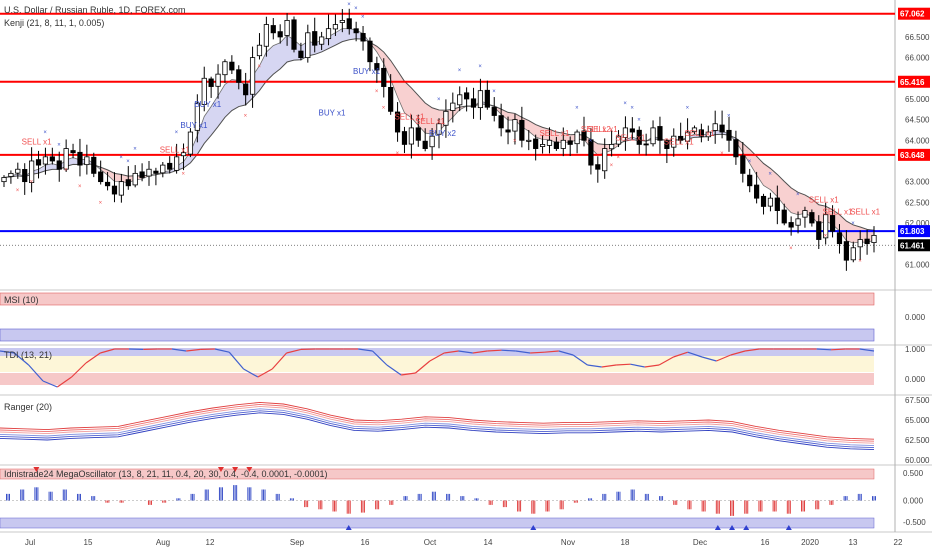  Describe the element at coordinates (333, 112) in the screenshot. I see `buy-signal-label: BUY x1` at that location.